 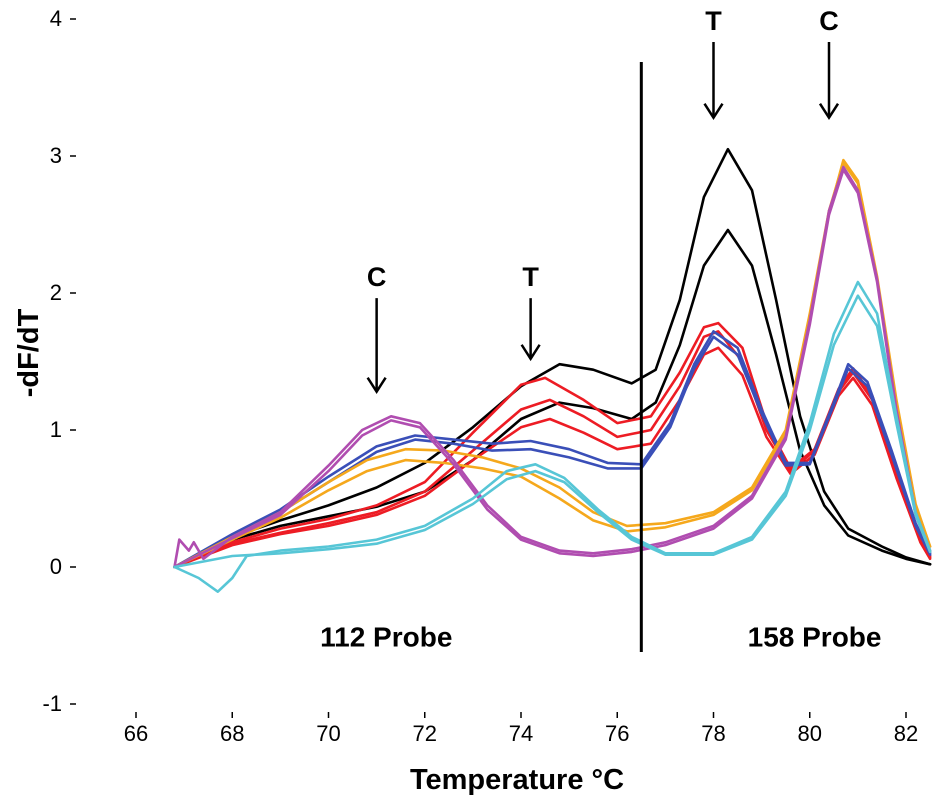 What do you see at coordinates (810, 733) in the screenshot?
I see `x-tick-label: 80` at bounding box center [810, 733].